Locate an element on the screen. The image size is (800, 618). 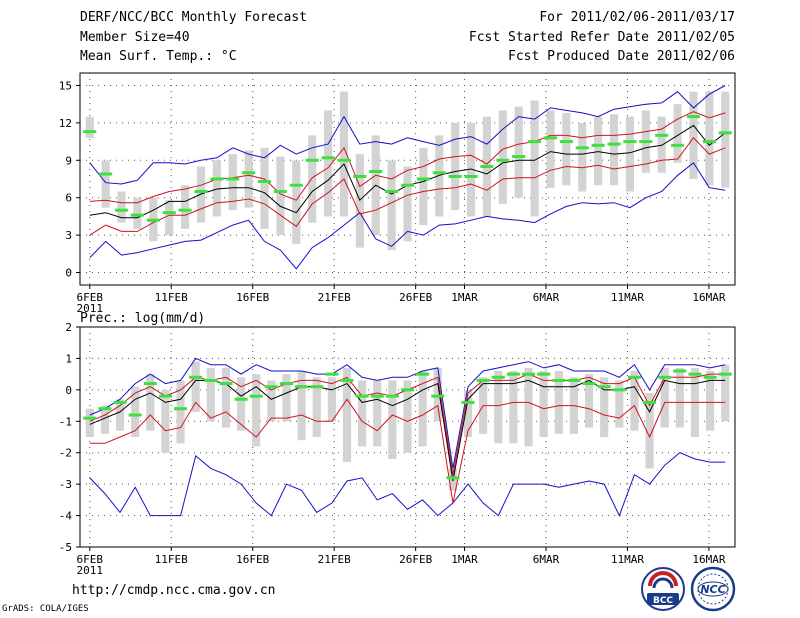
panel1-xtick-label: 6FEB is located at coordinates (90, 297).